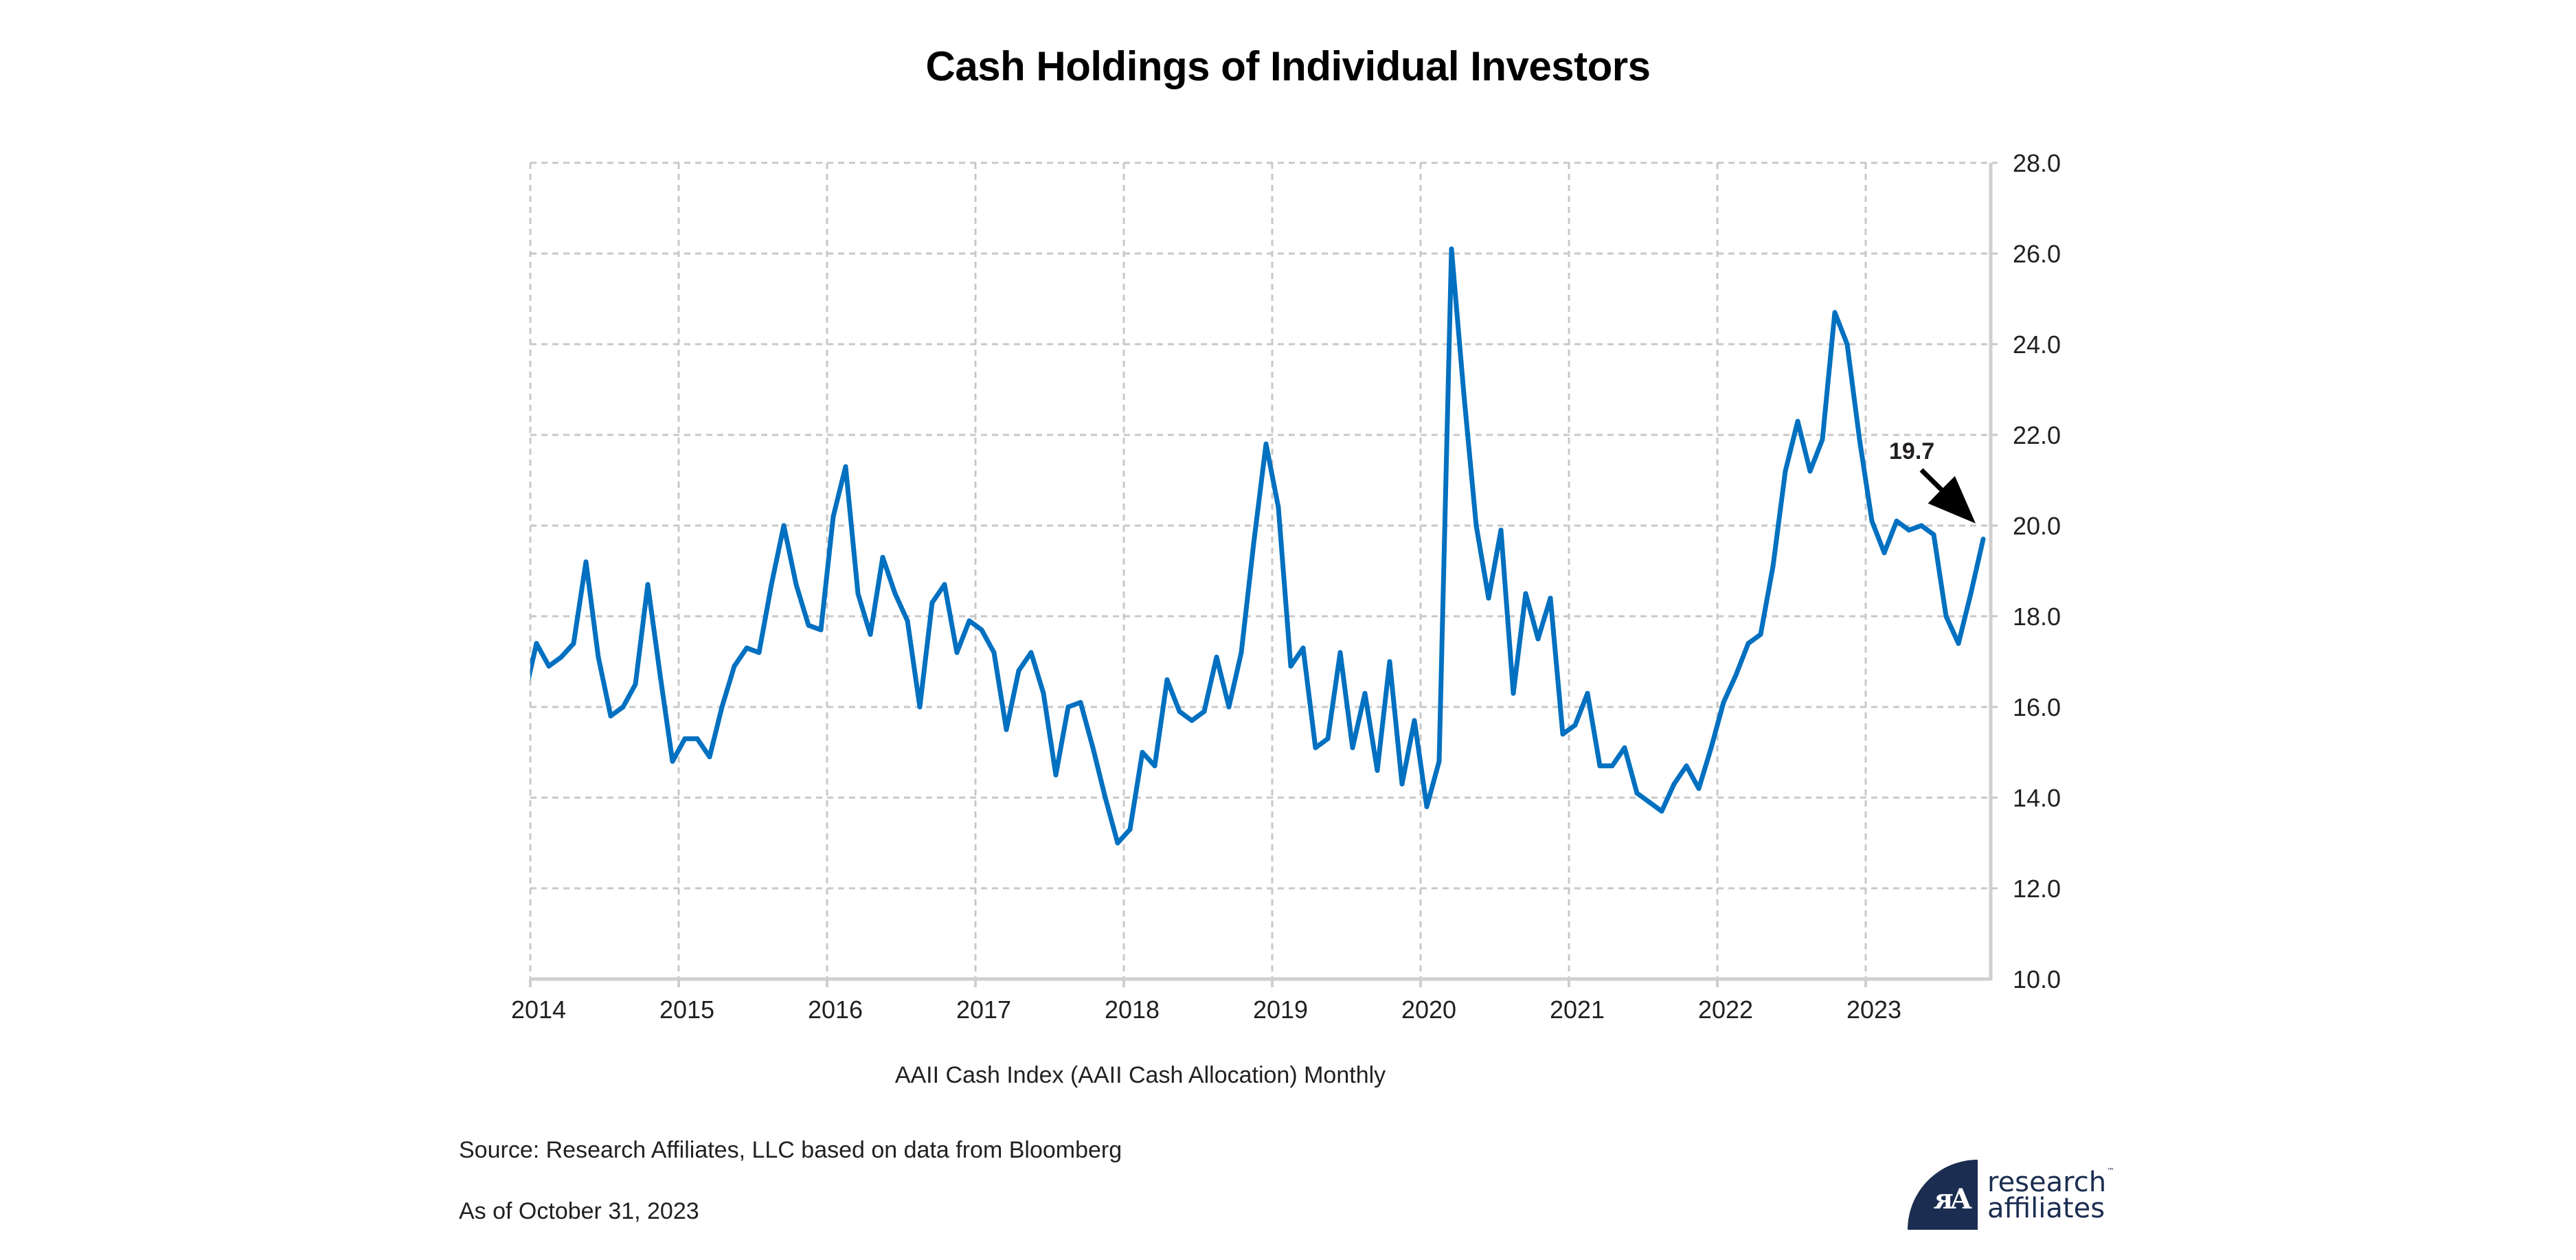 The height and width of the screenshot is (1260, 2576). I want to click on x-tick-label: 2016, so click(835, 1009).